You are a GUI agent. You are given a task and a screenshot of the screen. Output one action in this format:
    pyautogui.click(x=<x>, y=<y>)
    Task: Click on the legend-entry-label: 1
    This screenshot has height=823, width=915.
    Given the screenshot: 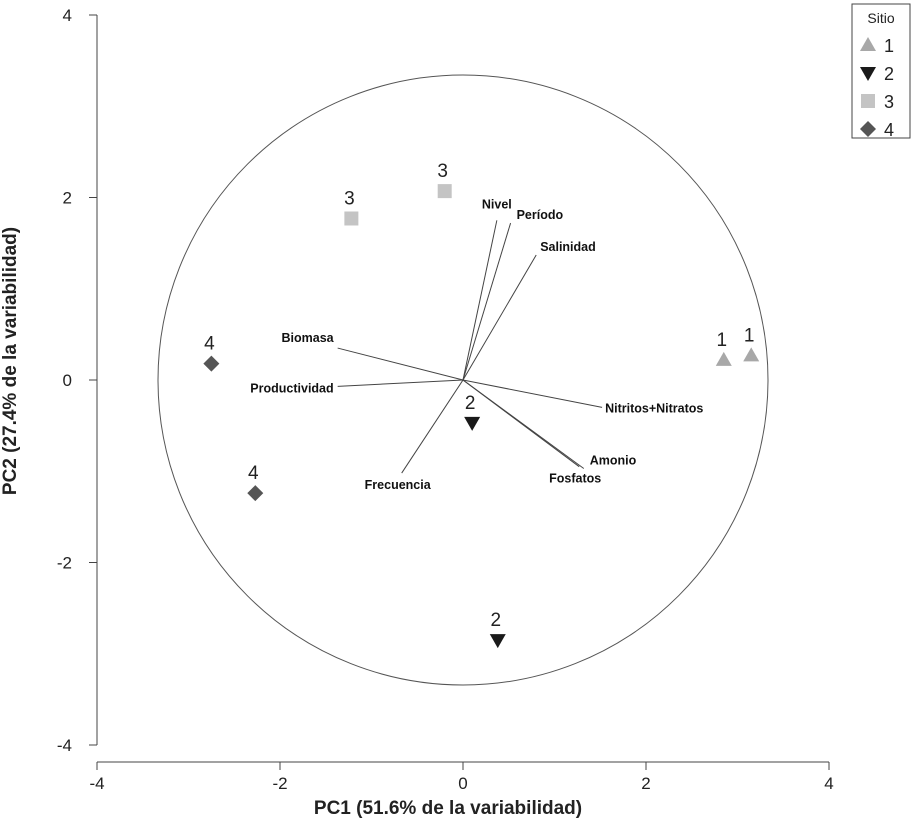 What is the action you would take?
    pyautogui.click(x=889, y=46)
    